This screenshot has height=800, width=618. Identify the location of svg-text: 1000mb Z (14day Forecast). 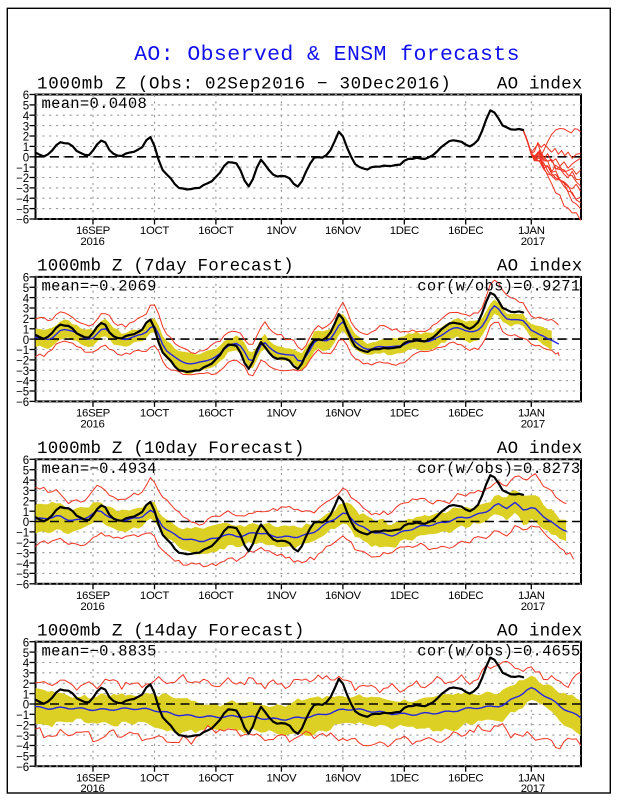
(171, 632).